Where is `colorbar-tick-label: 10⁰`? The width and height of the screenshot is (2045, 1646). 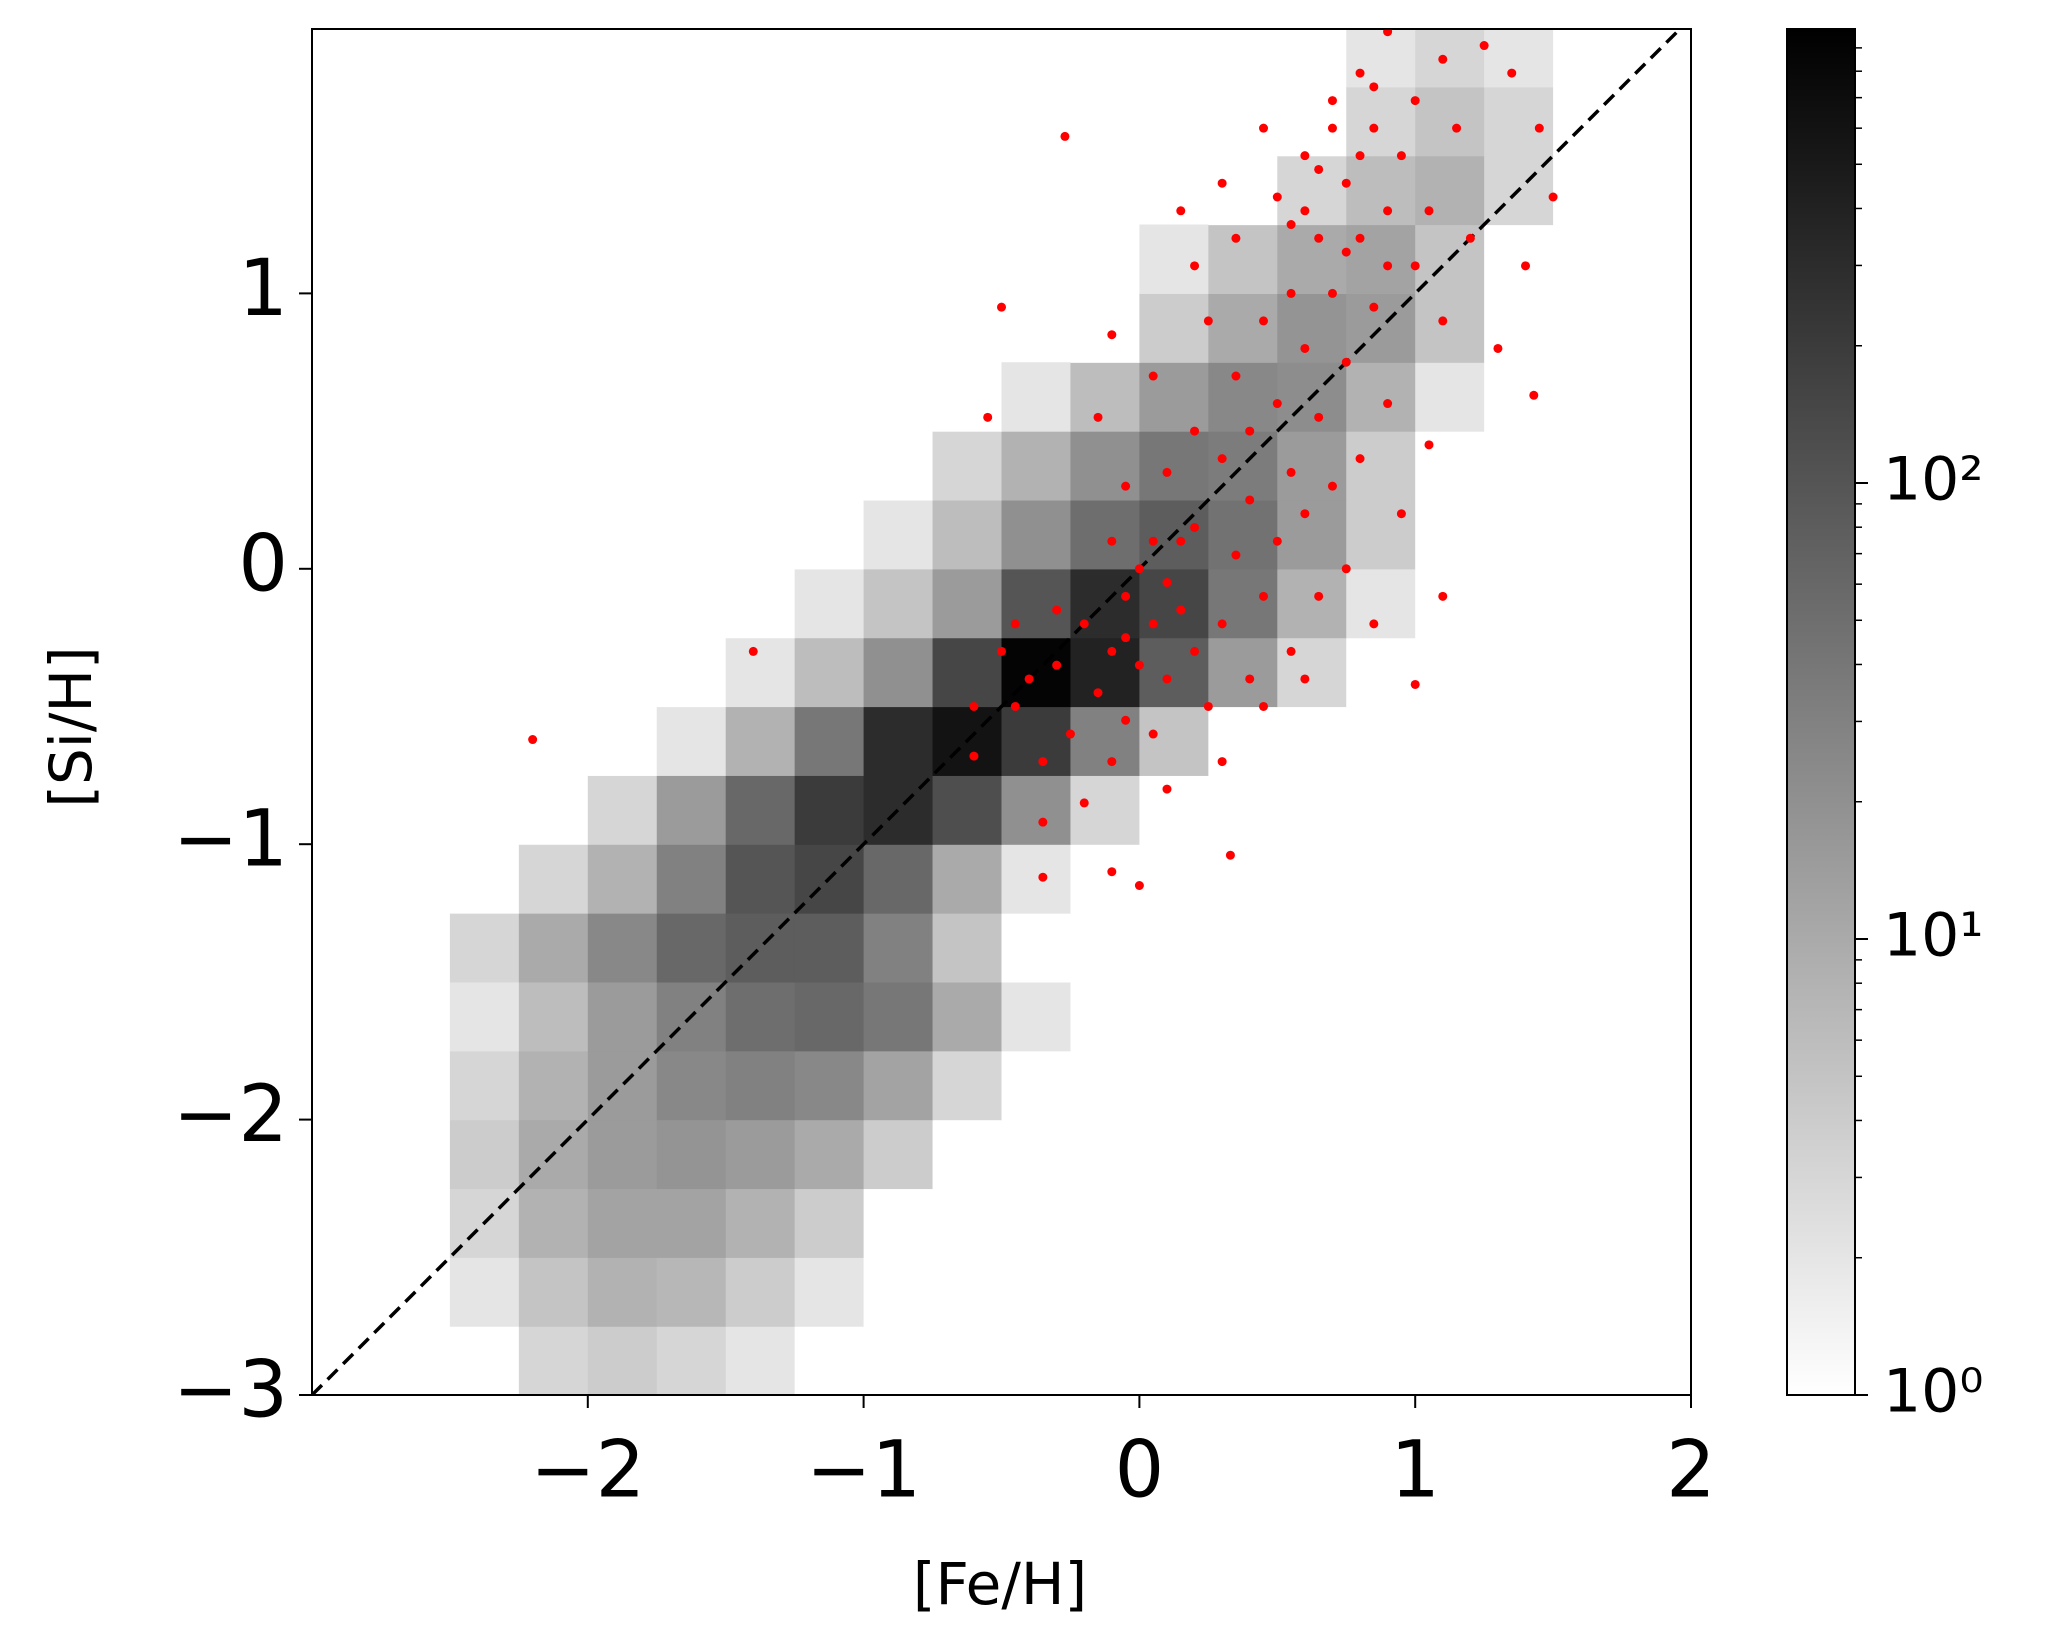 colorbar-tick-label: 10⁰ is located at coordinates (1933, 1392).